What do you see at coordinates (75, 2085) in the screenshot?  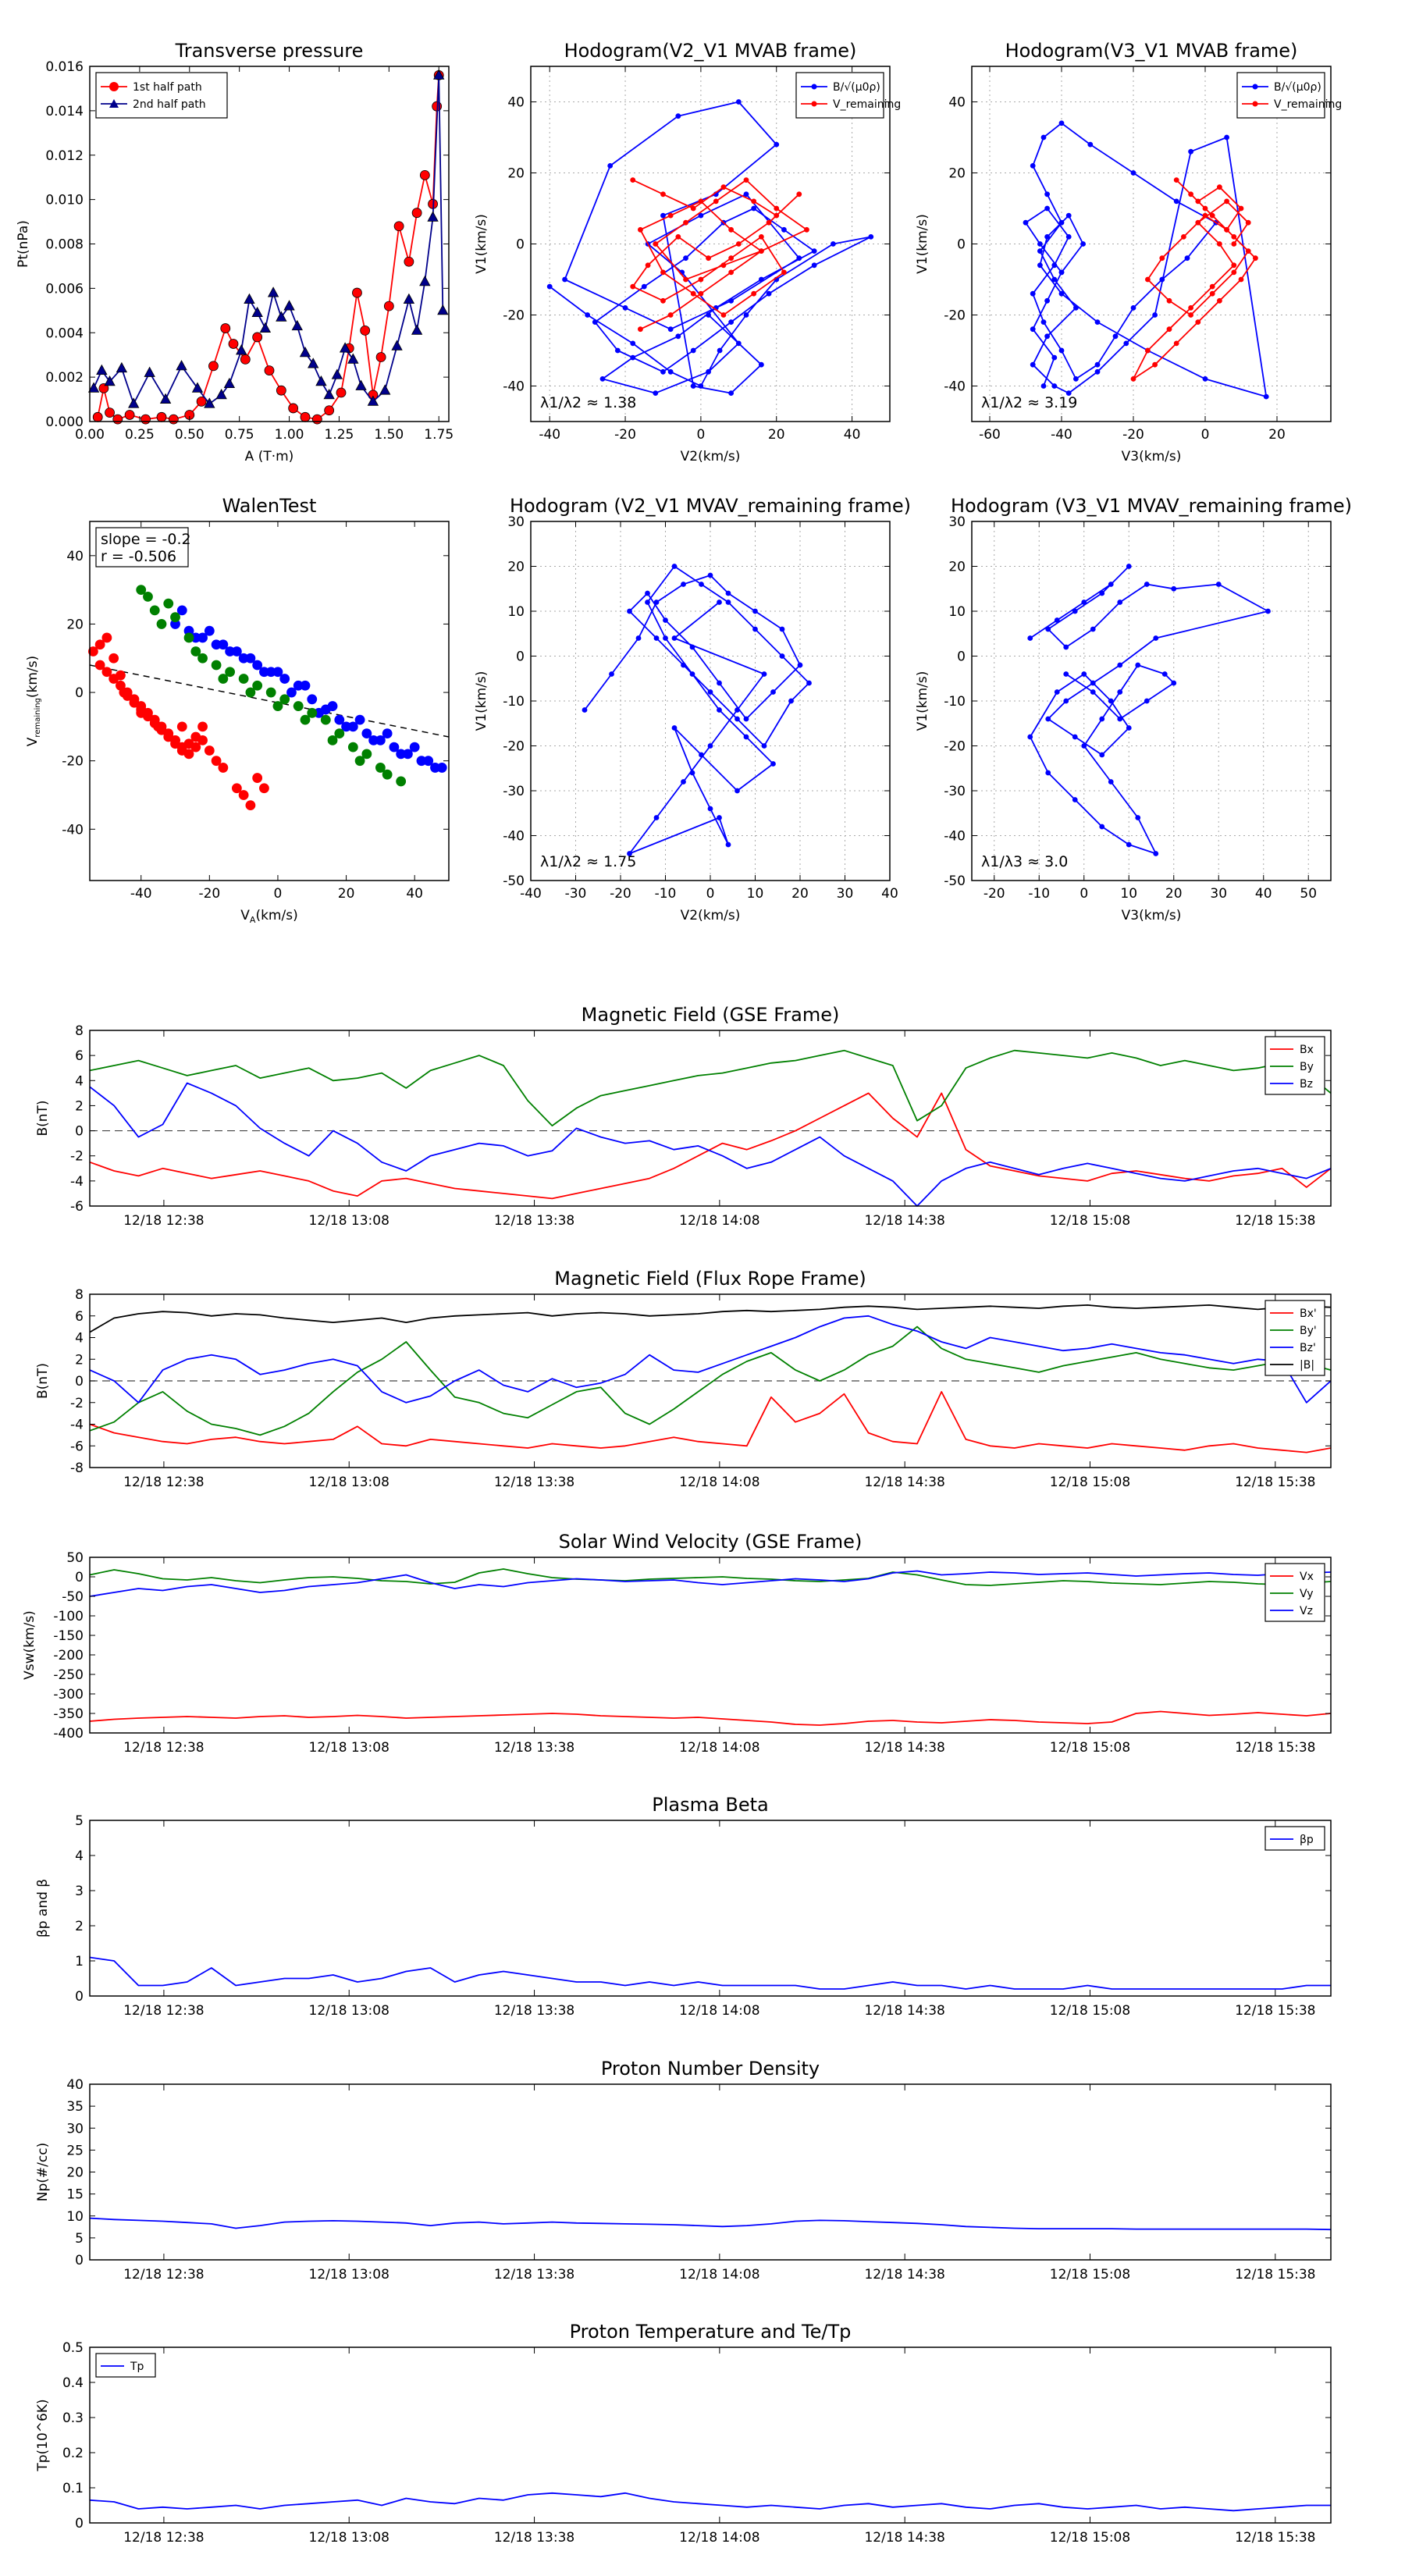 I see `y-tick-label: 40` at bounding box center [75, 2085].